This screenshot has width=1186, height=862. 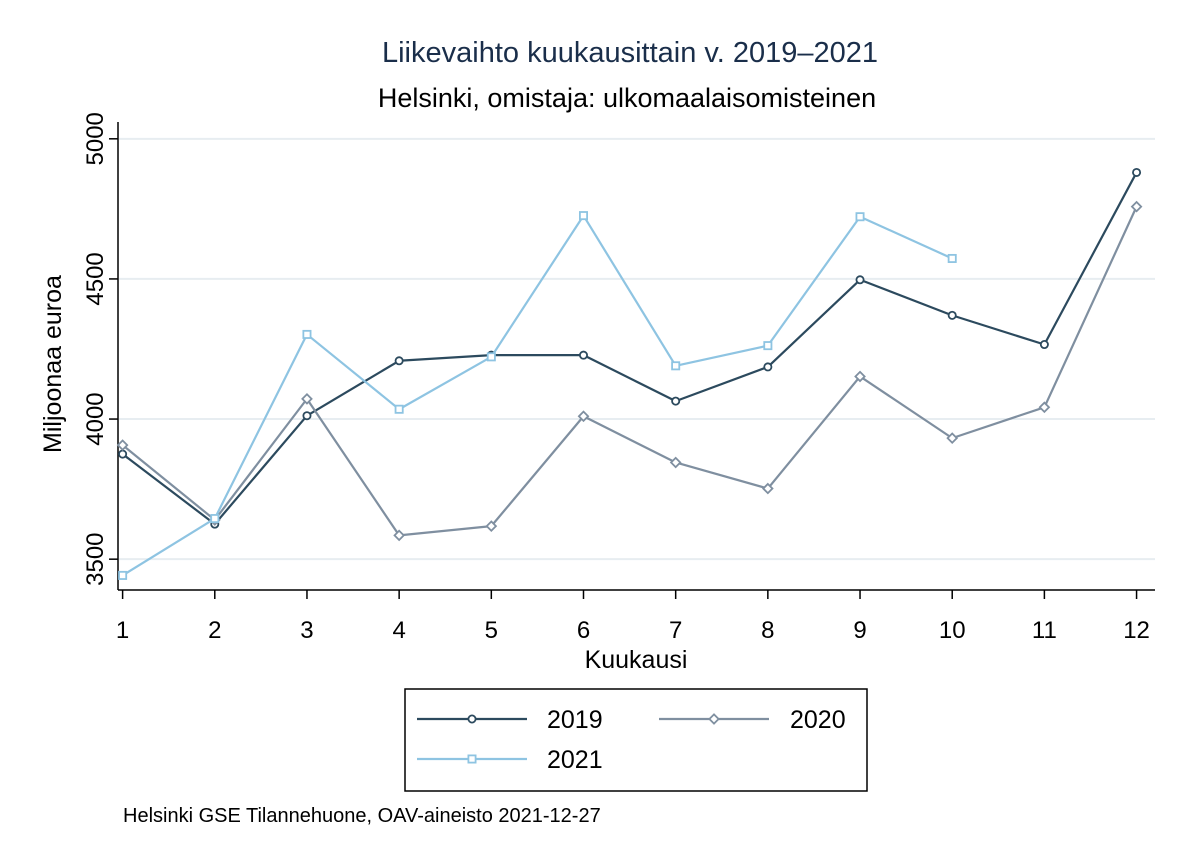 What do you see at coordinates (510, 720) in the screenshot?
I see `legend-item-2019: 2019` at bounding box center [510, 720].